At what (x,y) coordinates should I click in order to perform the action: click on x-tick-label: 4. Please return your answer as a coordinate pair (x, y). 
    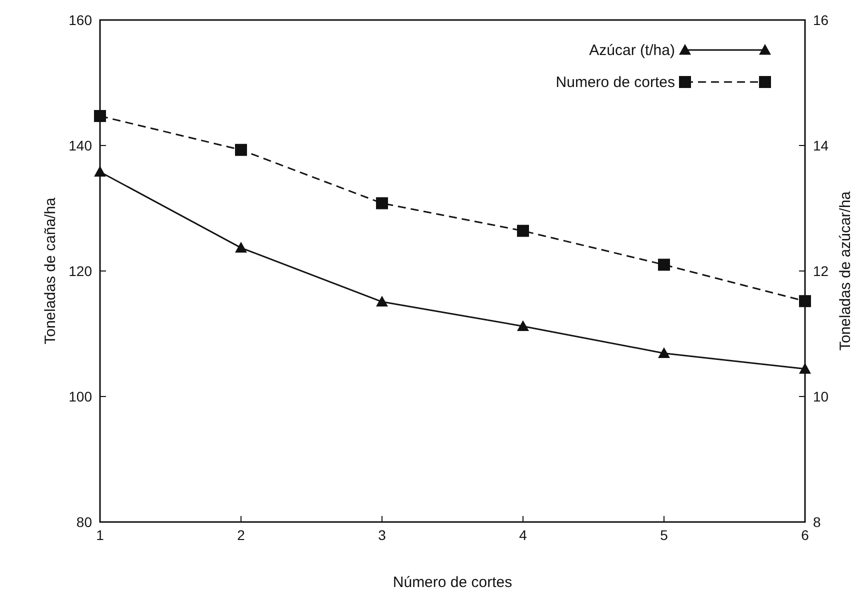
    Looking at the image, I should click on (523, 535).